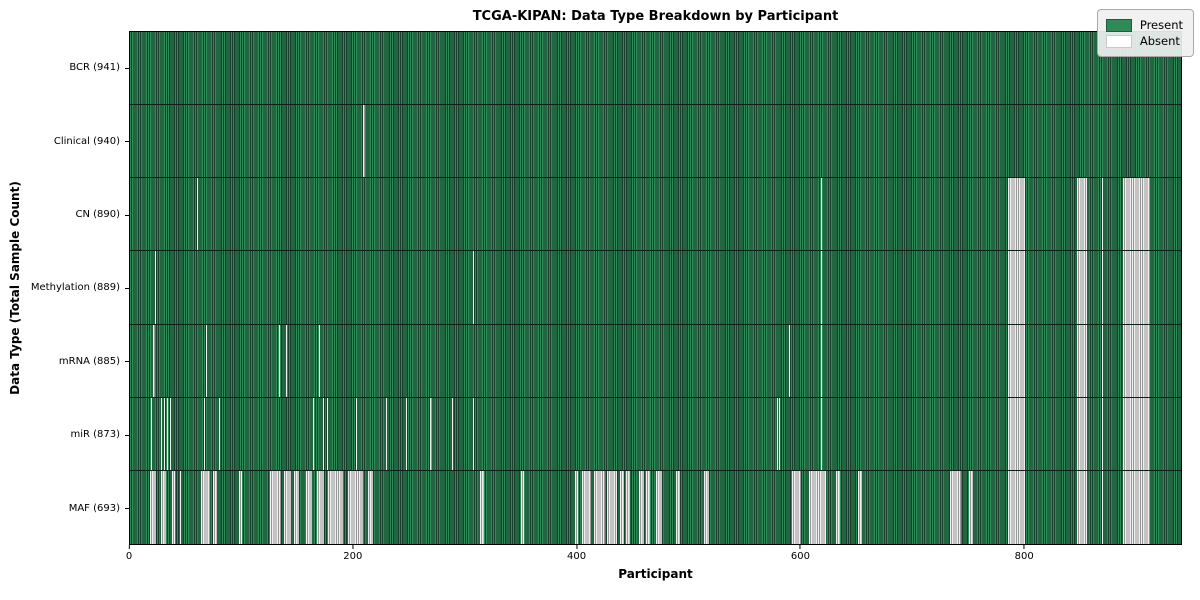 The width and height of the screenshot is (1200, 600). What do you see at coordinates (576, 553) in the screenshot?
I see `x-tick-400: 400` at bounding box center [576, 553].